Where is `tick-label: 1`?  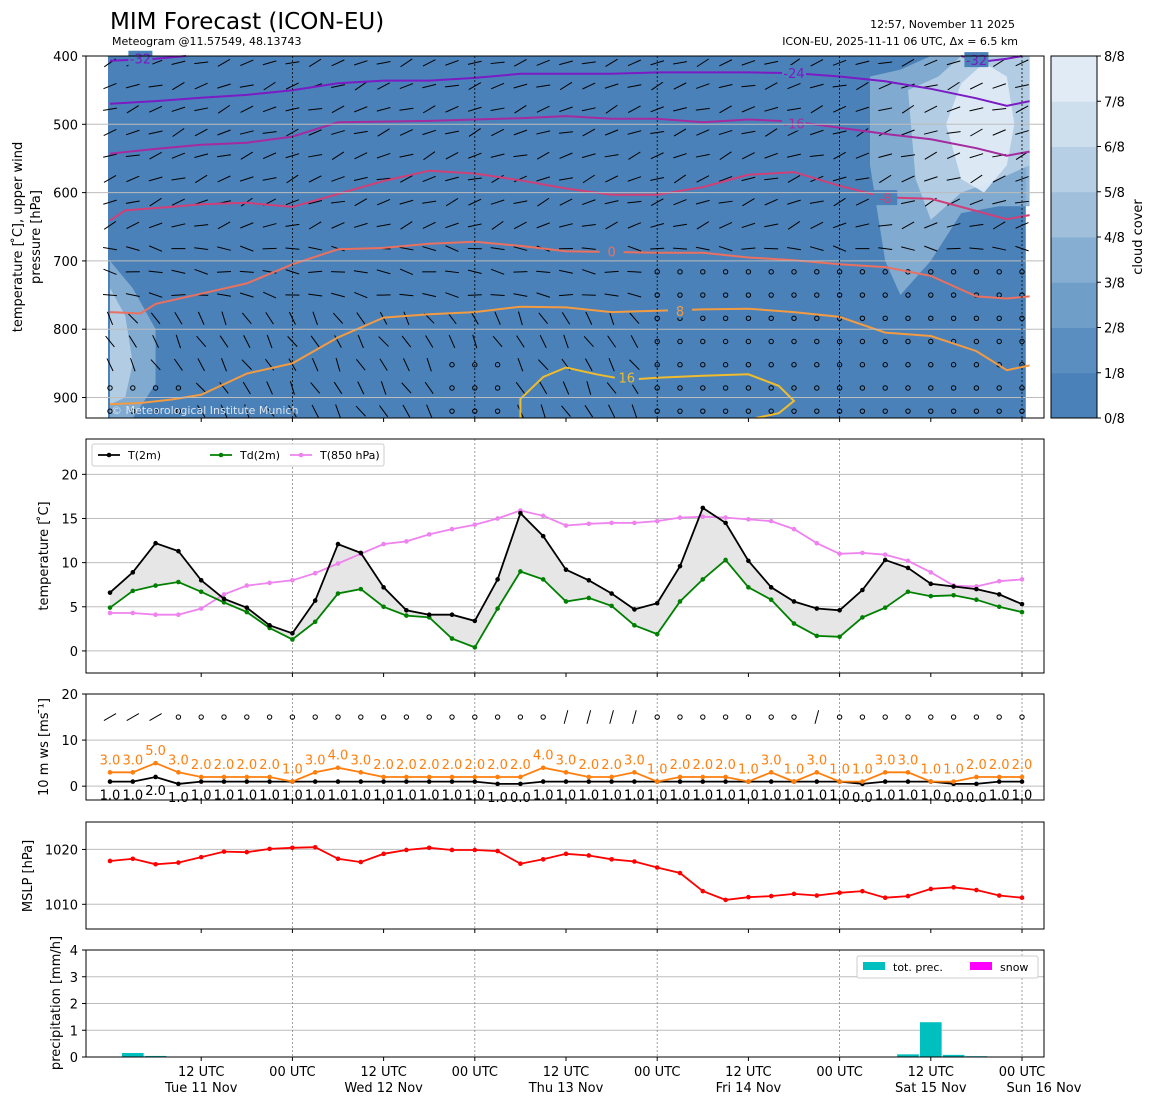 tick-label: 1 is located at coordinates (74, 1031).